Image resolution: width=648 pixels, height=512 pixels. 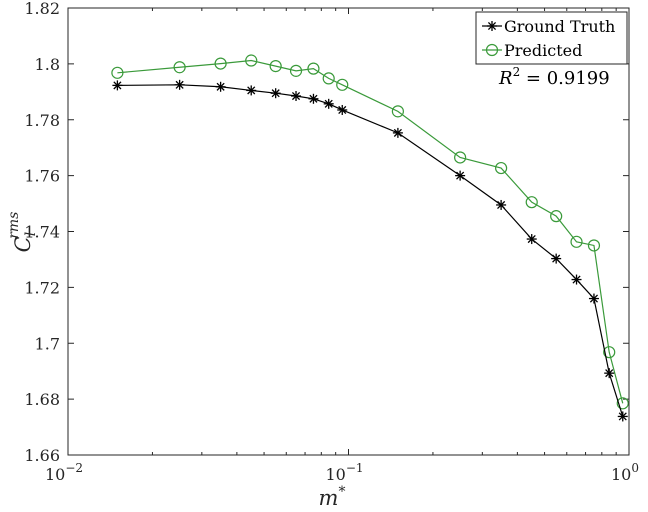 I want to click on y-tick-label: 1.72, so click(x=42, y=287).